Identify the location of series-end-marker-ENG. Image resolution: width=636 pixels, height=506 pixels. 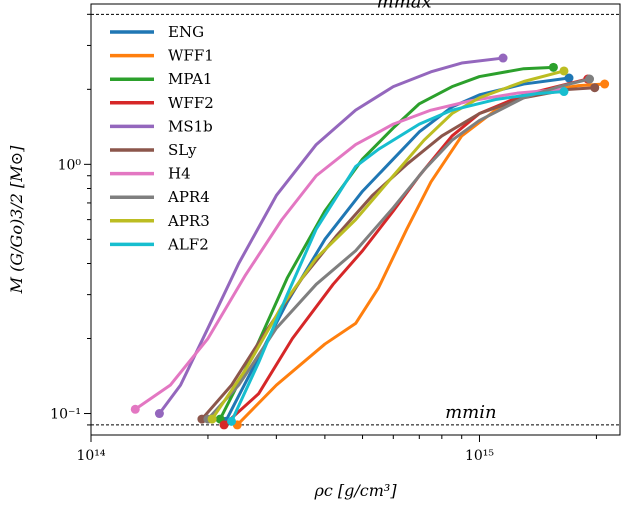
(569, 78).